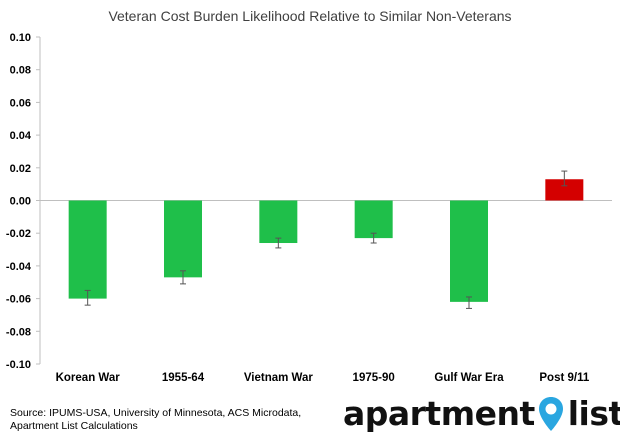 This screenshot has height=448, width=620. Describe the element at coordinates (20, 38) in the screenshot. I see `y-tick-label: 0.10` at that location.